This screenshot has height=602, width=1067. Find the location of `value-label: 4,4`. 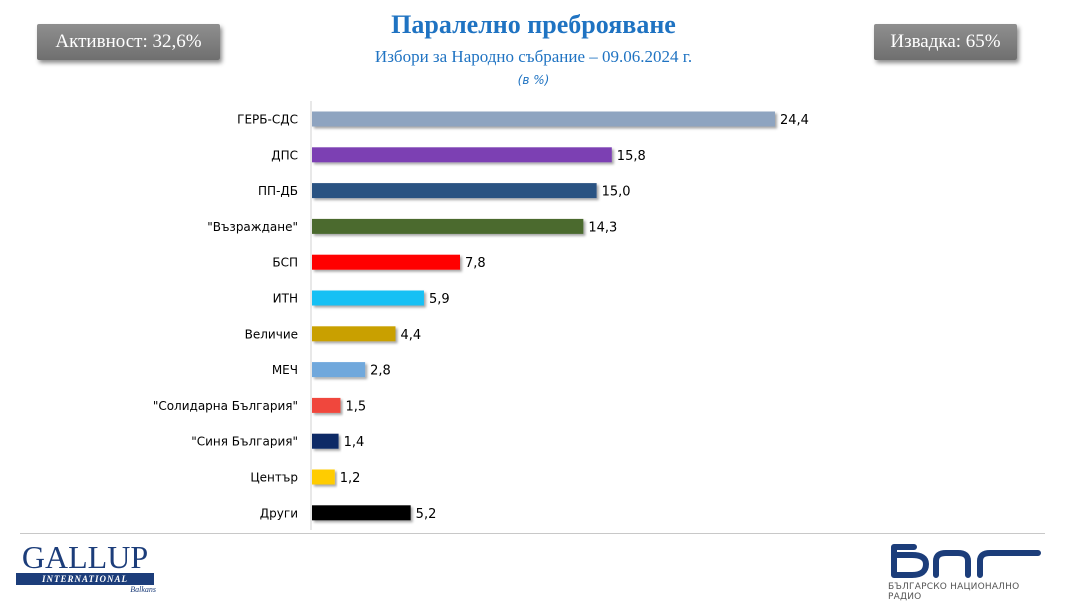

value-label: 4,4 is located at coordinates (410, 335).